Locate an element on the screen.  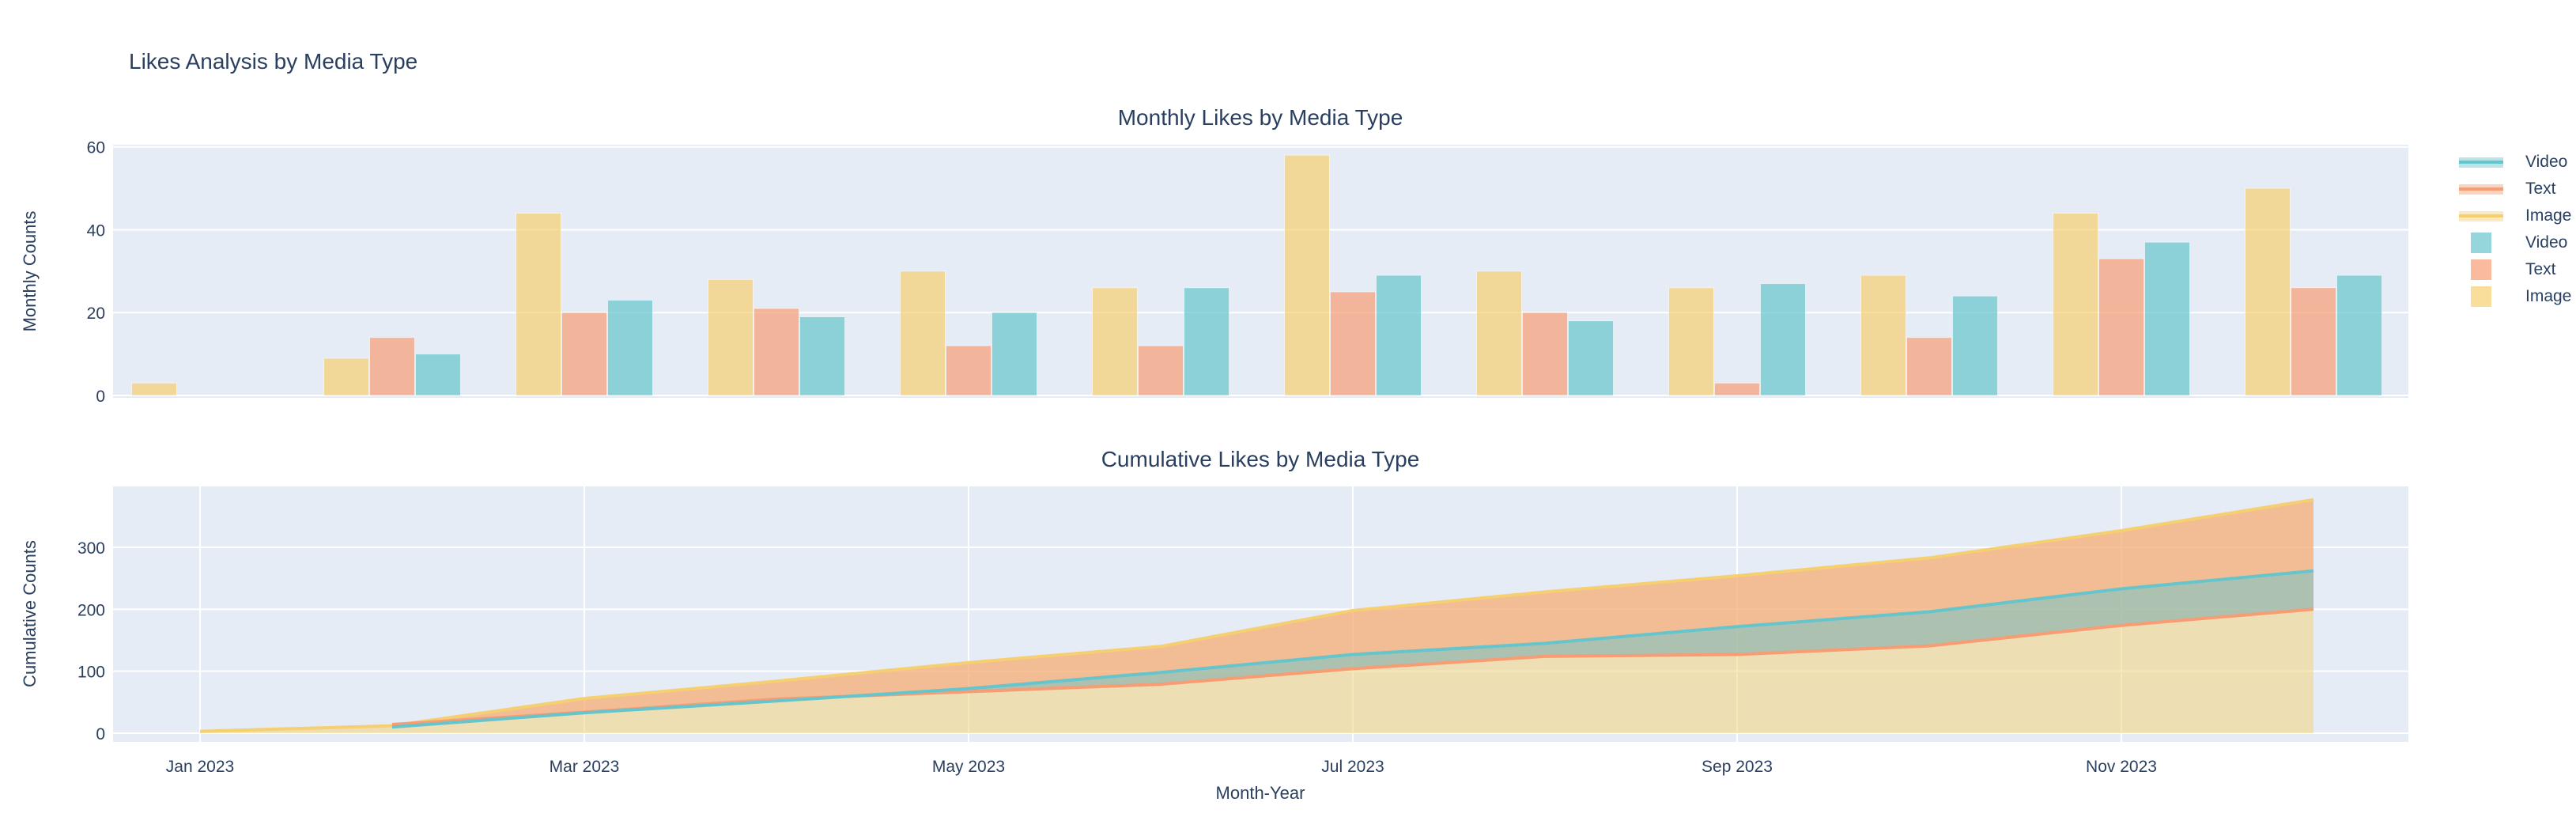
bar-video-feb-2023 is located at coordinates (438, 375).